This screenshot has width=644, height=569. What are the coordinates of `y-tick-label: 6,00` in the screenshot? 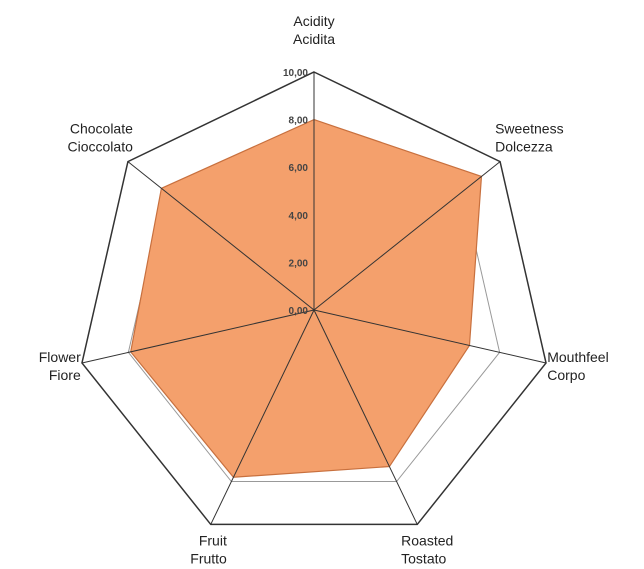 It's located at (299, 168).